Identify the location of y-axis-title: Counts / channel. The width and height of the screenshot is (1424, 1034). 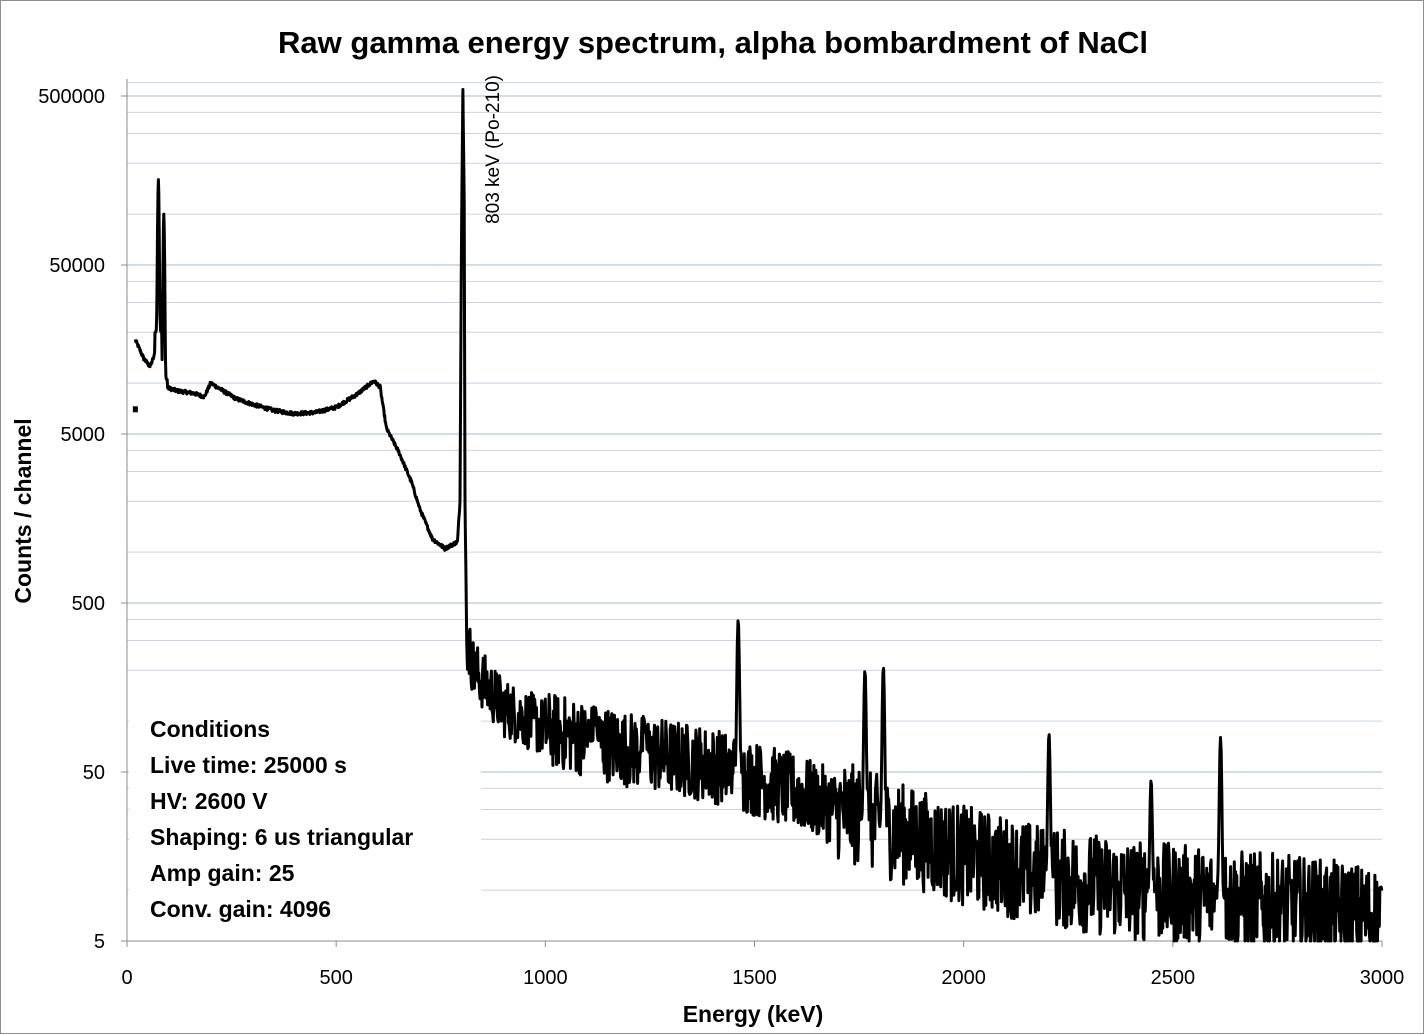
(23, 510).